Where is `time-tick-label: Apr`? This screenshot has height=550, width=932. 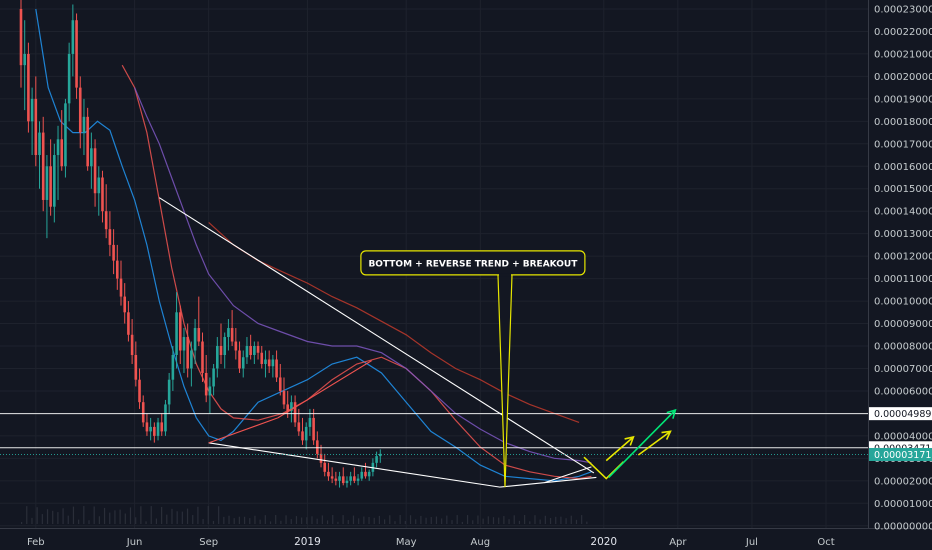 time-tick-label: Apr is located at coordinates (678, 542).